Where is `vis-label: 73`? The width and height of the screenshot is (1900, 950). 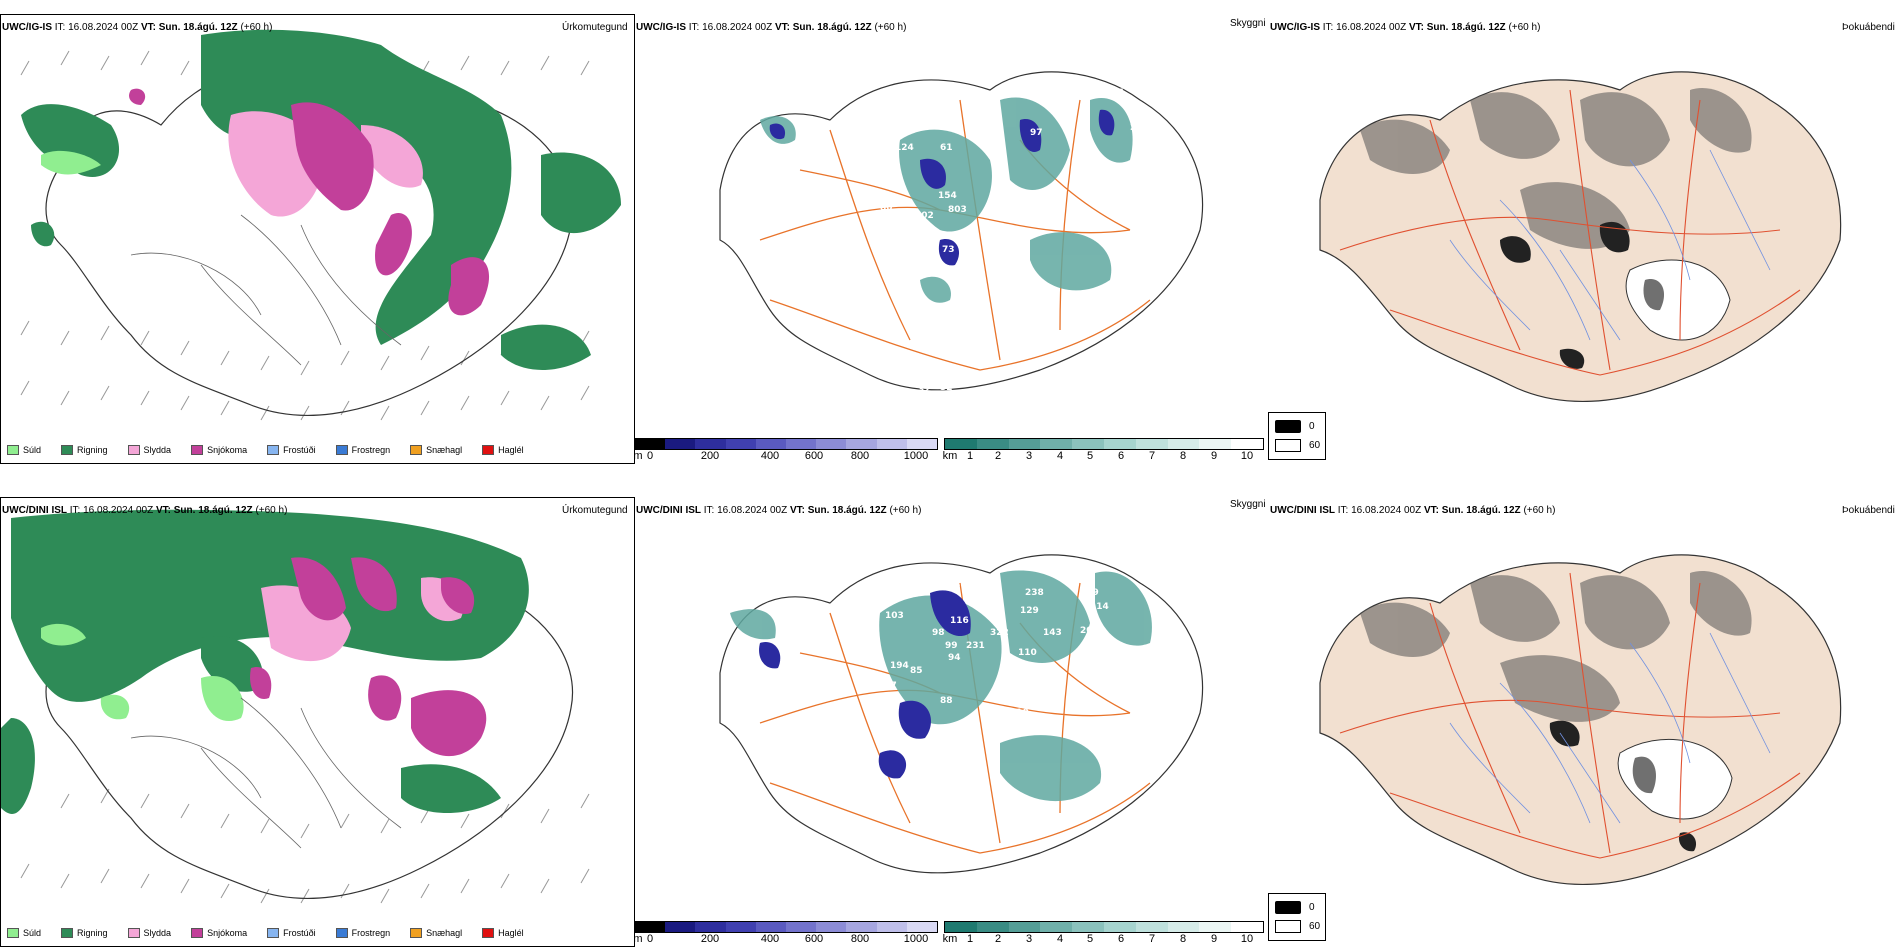 vis-label: 73 is located at coordinates (948, 250).